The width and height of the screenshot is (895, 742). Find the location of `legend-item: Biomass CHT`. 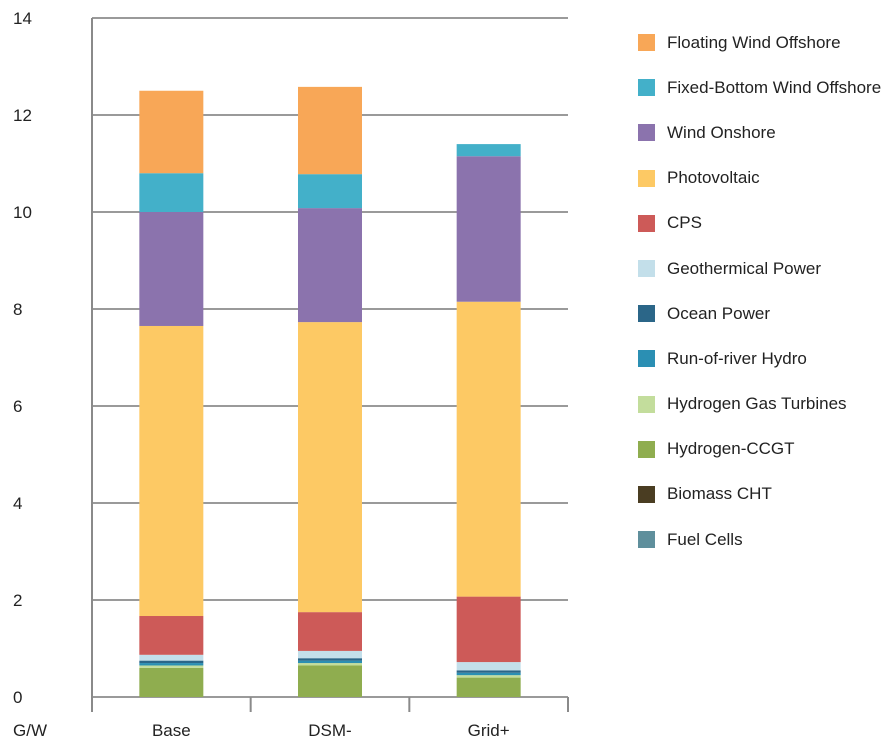

legend-item: Biomass CHT is located at coordinates (766, 494).